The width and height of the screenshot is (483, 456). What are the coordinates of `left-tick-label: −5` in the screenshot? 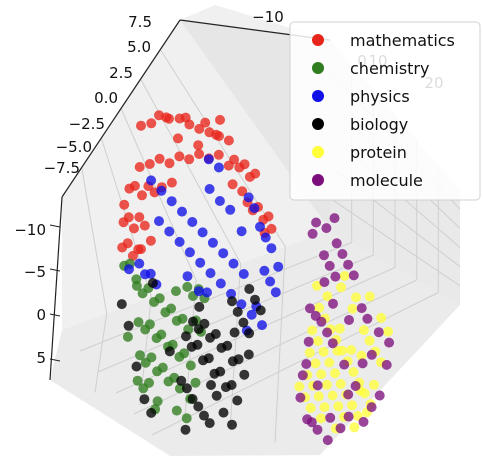 It's located at (35, 272).